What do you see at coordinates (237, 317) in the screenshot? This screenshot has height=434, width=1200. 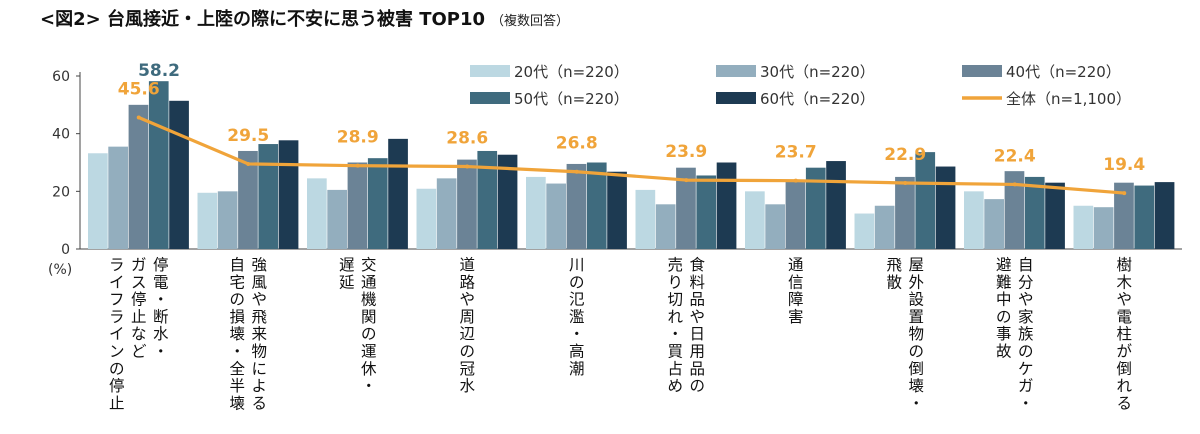 I see `category-label-char: 損` at bounding box center [237, 317].